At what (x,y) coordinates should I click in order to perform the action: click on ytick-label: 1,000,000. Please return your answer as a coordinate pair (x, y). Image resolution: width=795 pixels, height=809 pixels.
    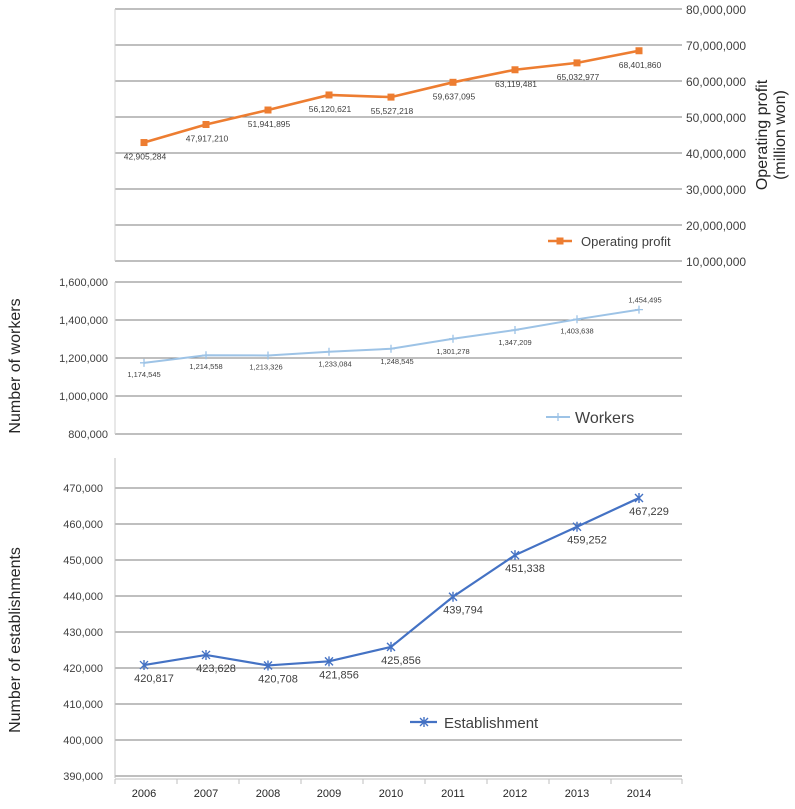
    Looking at the image, I should click on (83, 397).